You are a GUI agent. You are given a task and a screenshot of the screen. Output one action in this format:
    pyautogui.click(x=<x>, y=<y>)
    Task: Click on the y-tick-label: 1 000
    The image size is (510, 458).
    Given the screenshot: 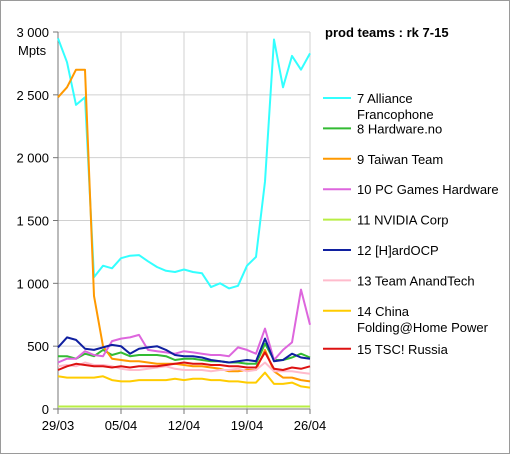 What is the action you would take?
    pyautogui.click(x=32, y=283)
    